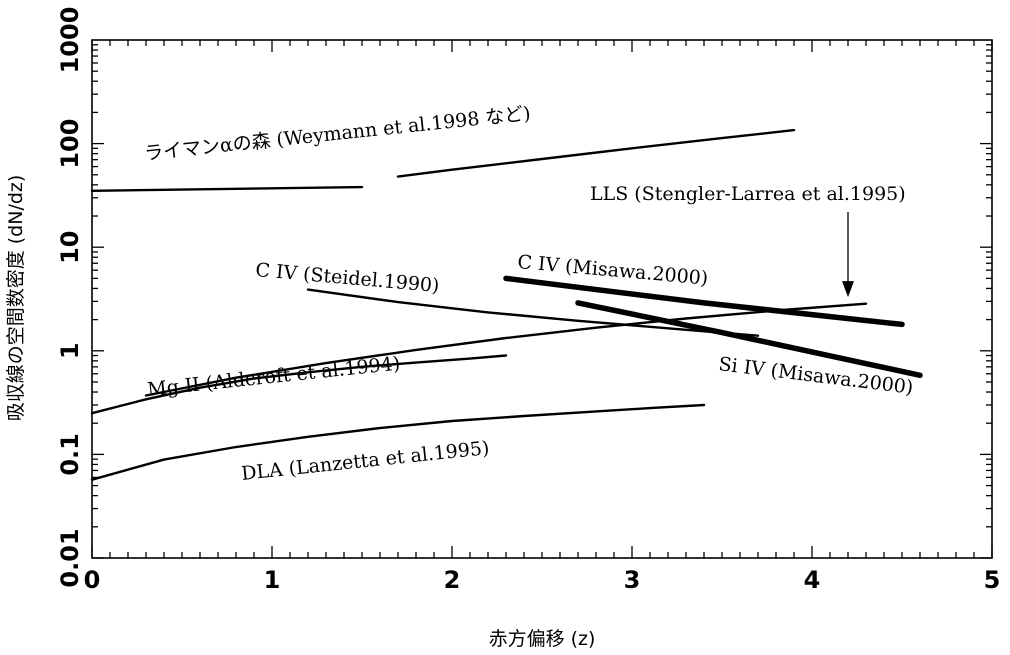 This screenshot has height=655, width=1010. Describe the element at coordinates (542, 580) in the screenshot. I see `x-tick-labels: 0 1 2 3 4 5` at that location.